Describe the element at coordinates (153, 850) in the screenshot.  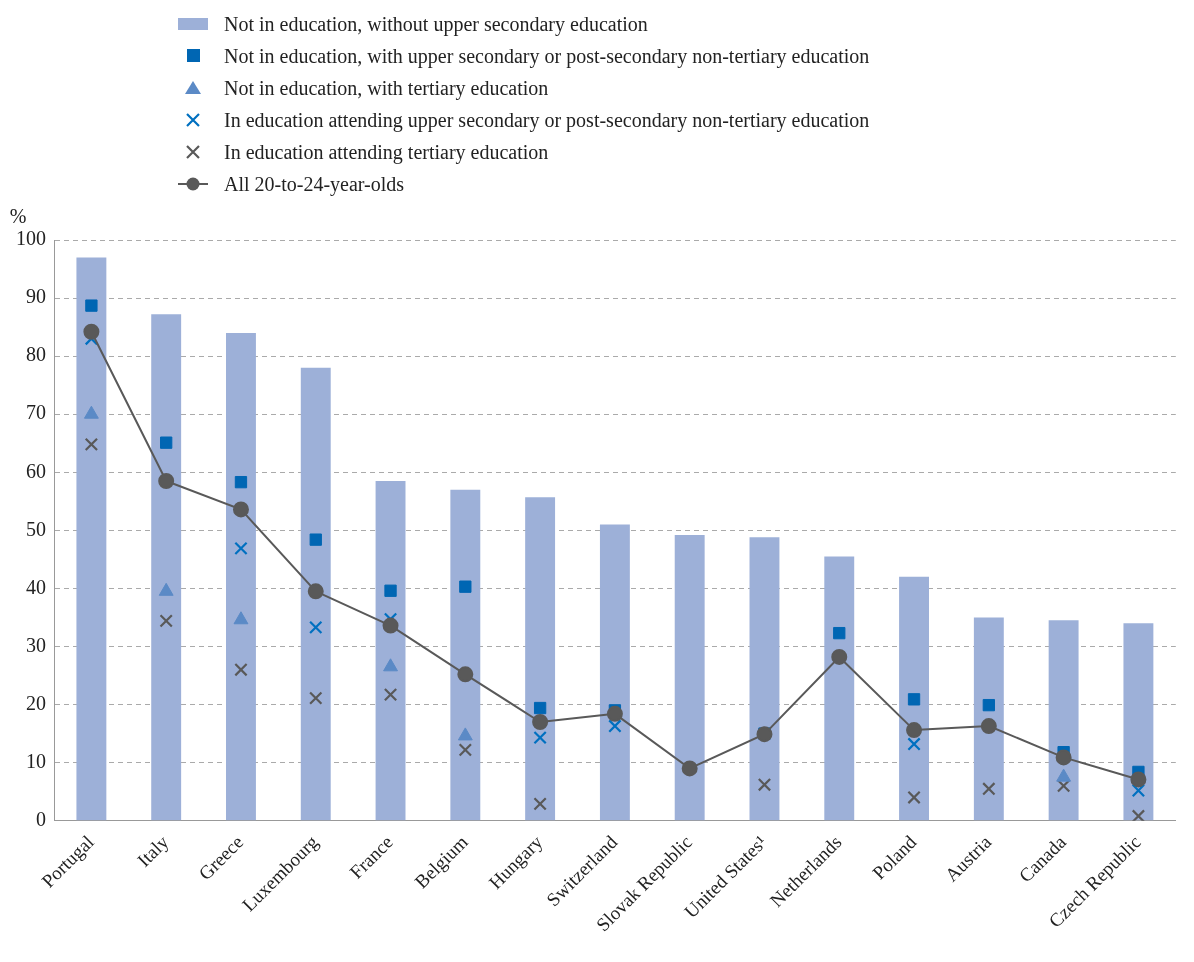
I see `x-tick-label: Italy` at that location.